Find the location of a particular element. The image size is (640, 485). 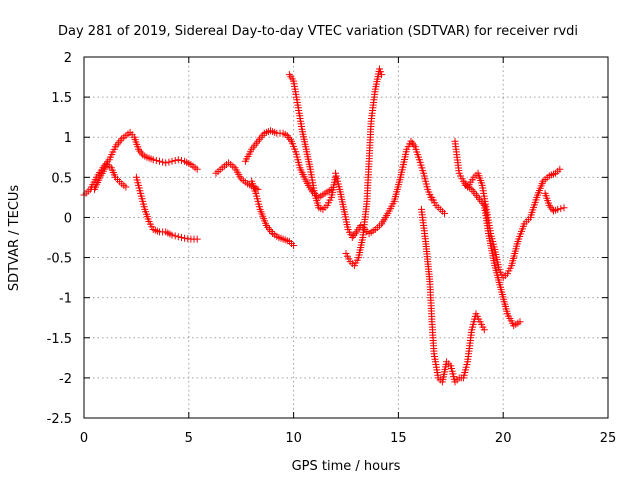

x-tick-label: 15 is located at coordinates (398, 438).